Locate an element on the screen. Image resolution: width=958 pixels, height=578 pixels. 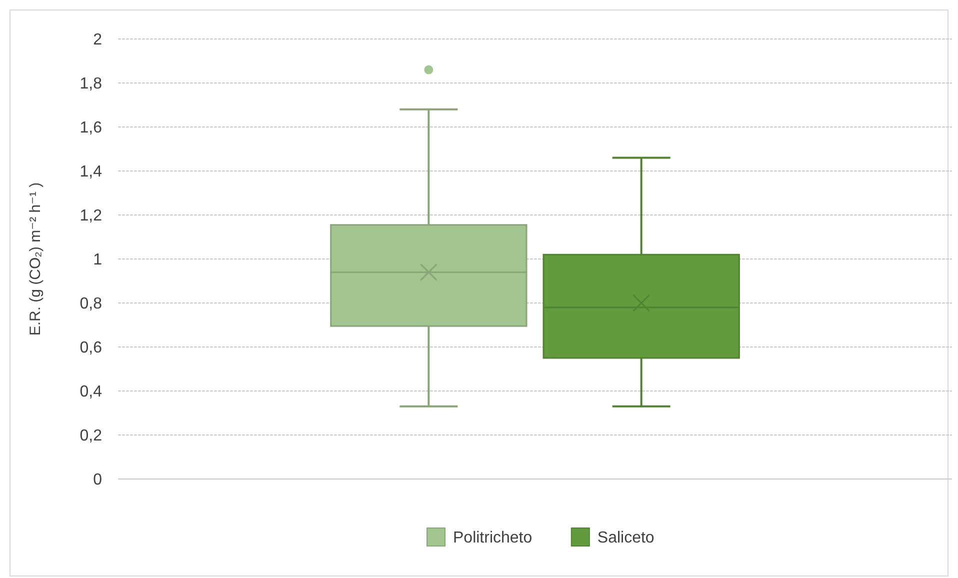
y-tick-label: 1 is located at coordinates (97, 260).